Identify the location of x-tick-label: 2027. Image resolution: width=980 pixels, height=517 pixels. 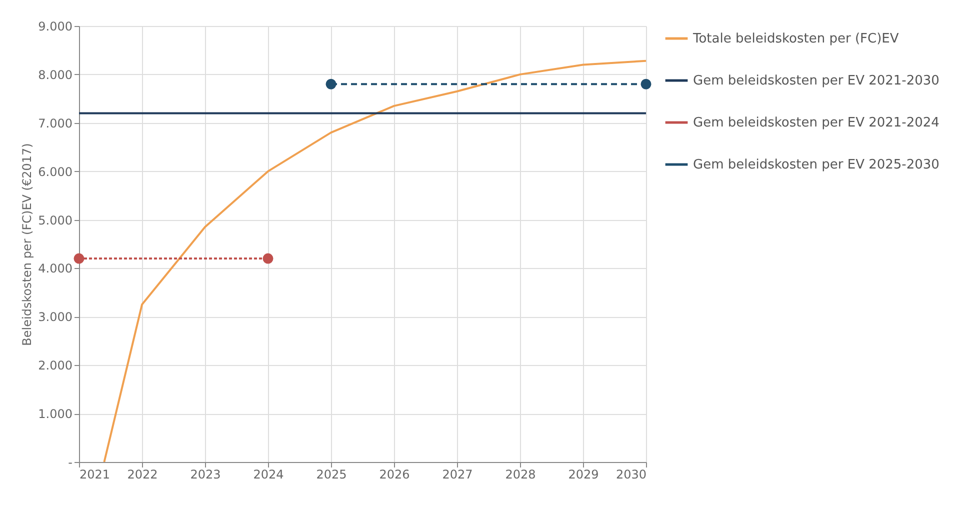
(457, 475).